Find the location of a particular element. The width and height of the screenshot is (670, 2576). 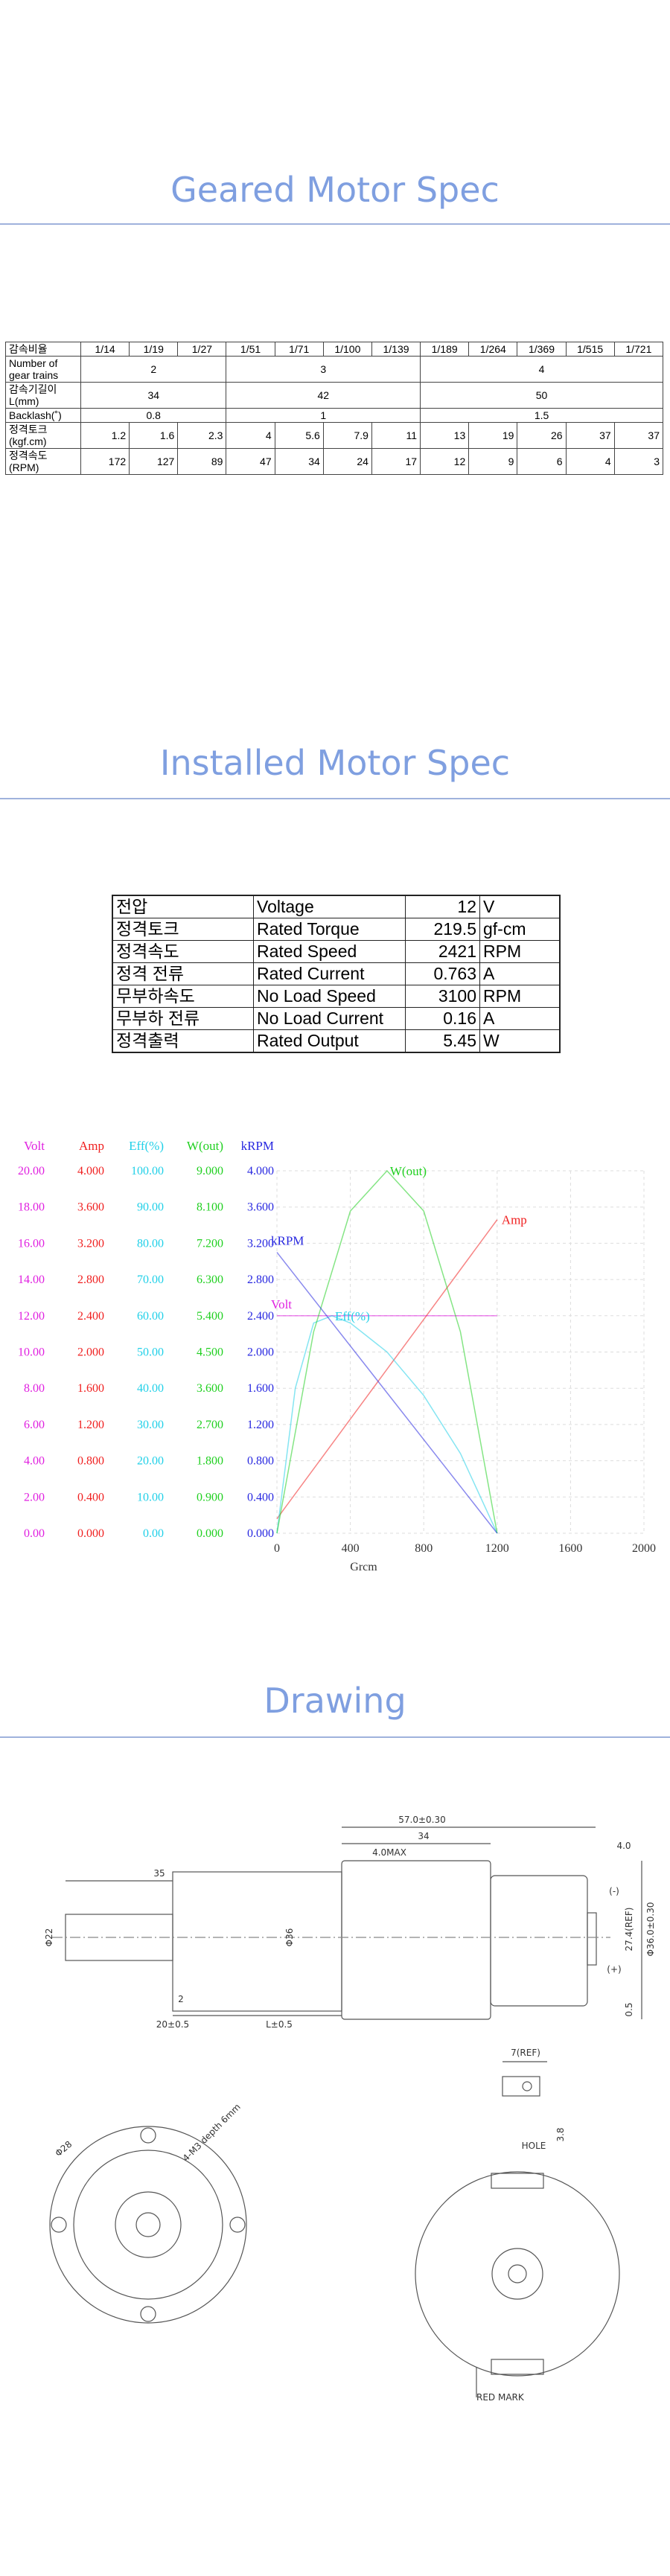

y-tick-label: 10.00 is located at coordinates (150, 1497).